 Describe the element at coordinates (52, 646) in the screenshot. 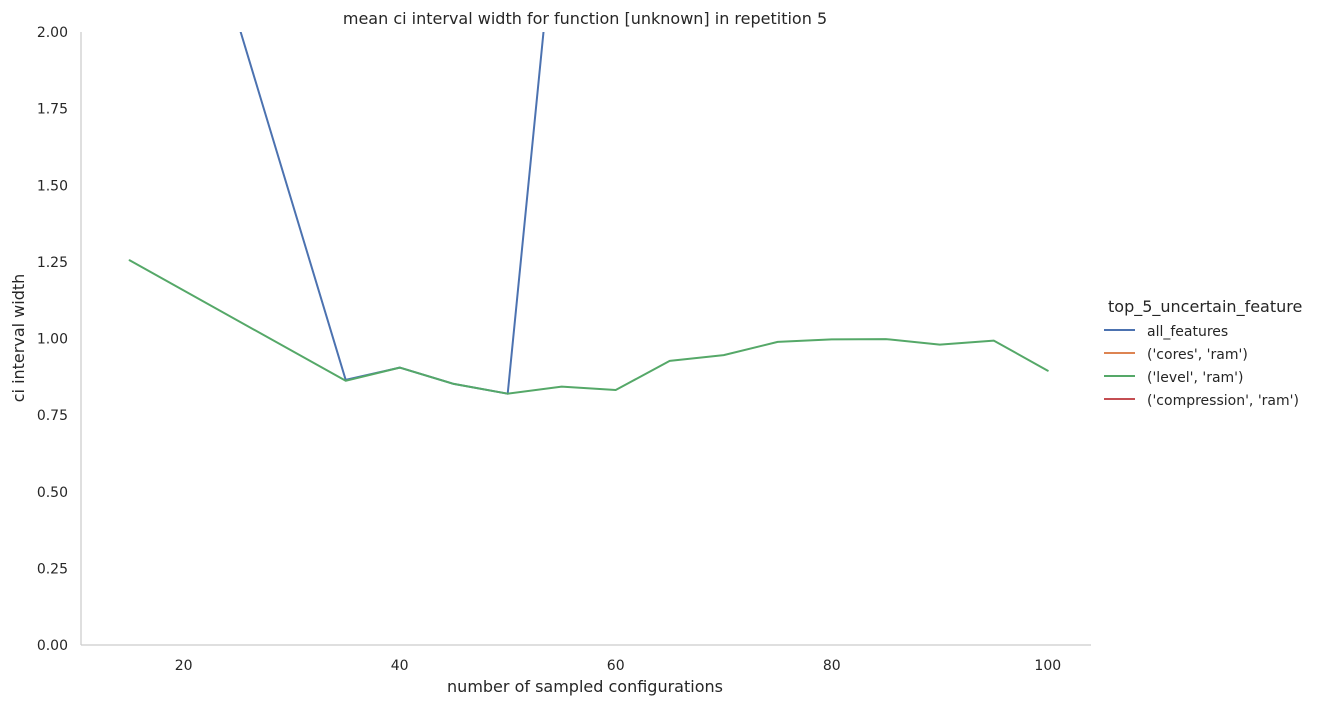

I see `y-tick-label: 0.00` at that location.